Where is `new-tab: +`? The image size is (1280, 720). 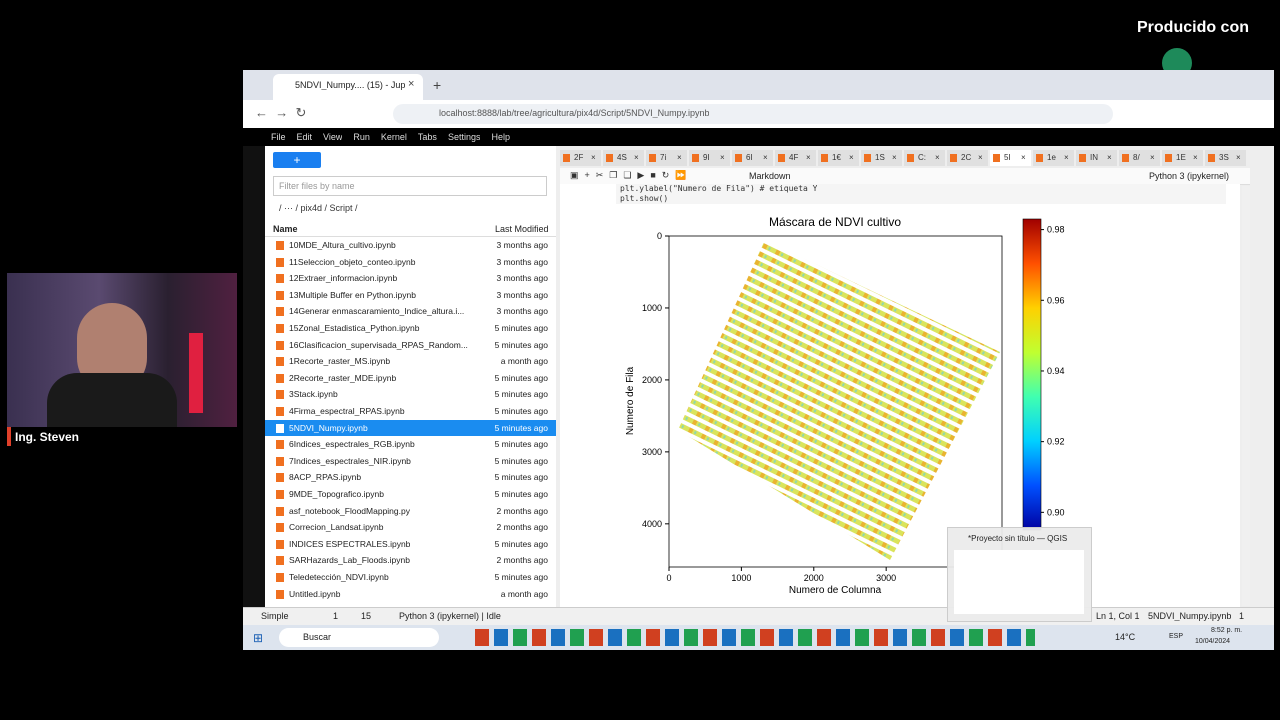 new-tab: + is located at coordinates (437, 85).